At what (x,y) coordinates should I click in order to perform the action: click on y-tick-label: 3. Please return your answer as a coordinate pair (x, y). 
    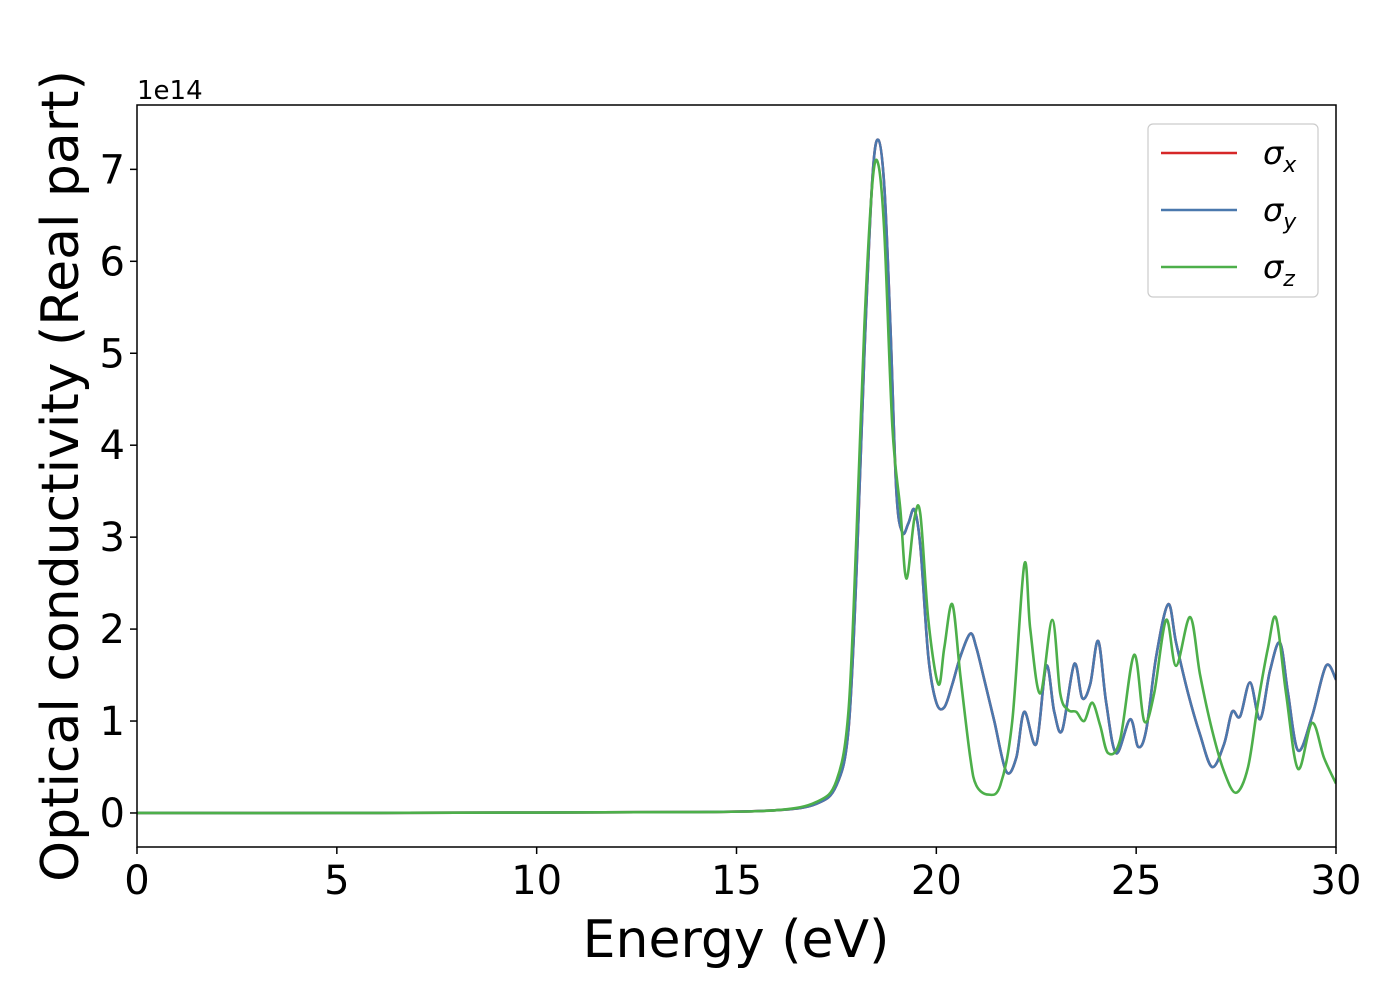
    Looking at the image, I should click on (112, 538).